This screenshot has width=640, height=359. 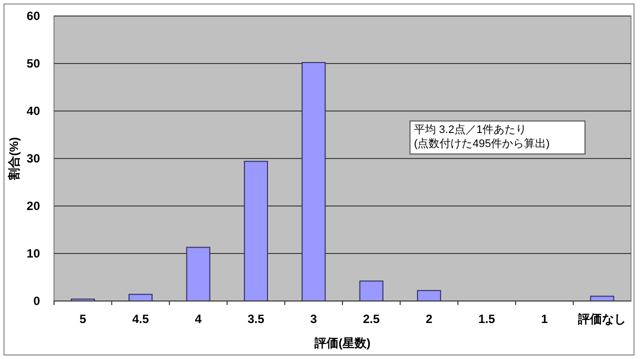 What do you see at coordinates (482, 136) in the screenshot?
I see `annotation: 平均 3.2点／1件あたり (点数付けた495件から算出)` at bounding box center [482, 136].